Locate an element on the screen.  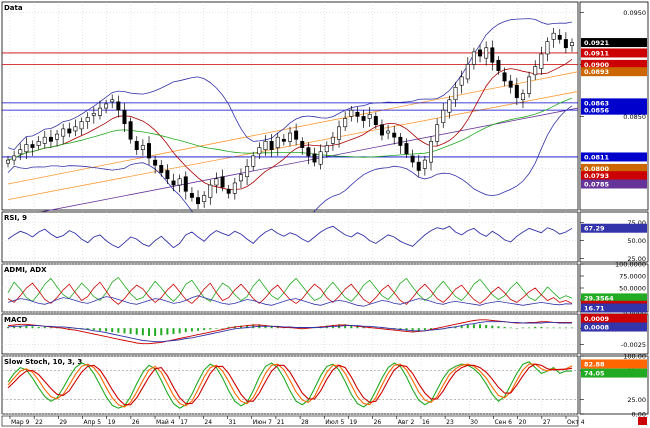
price-label: 0.0893 is located at coordinates (596, 72).